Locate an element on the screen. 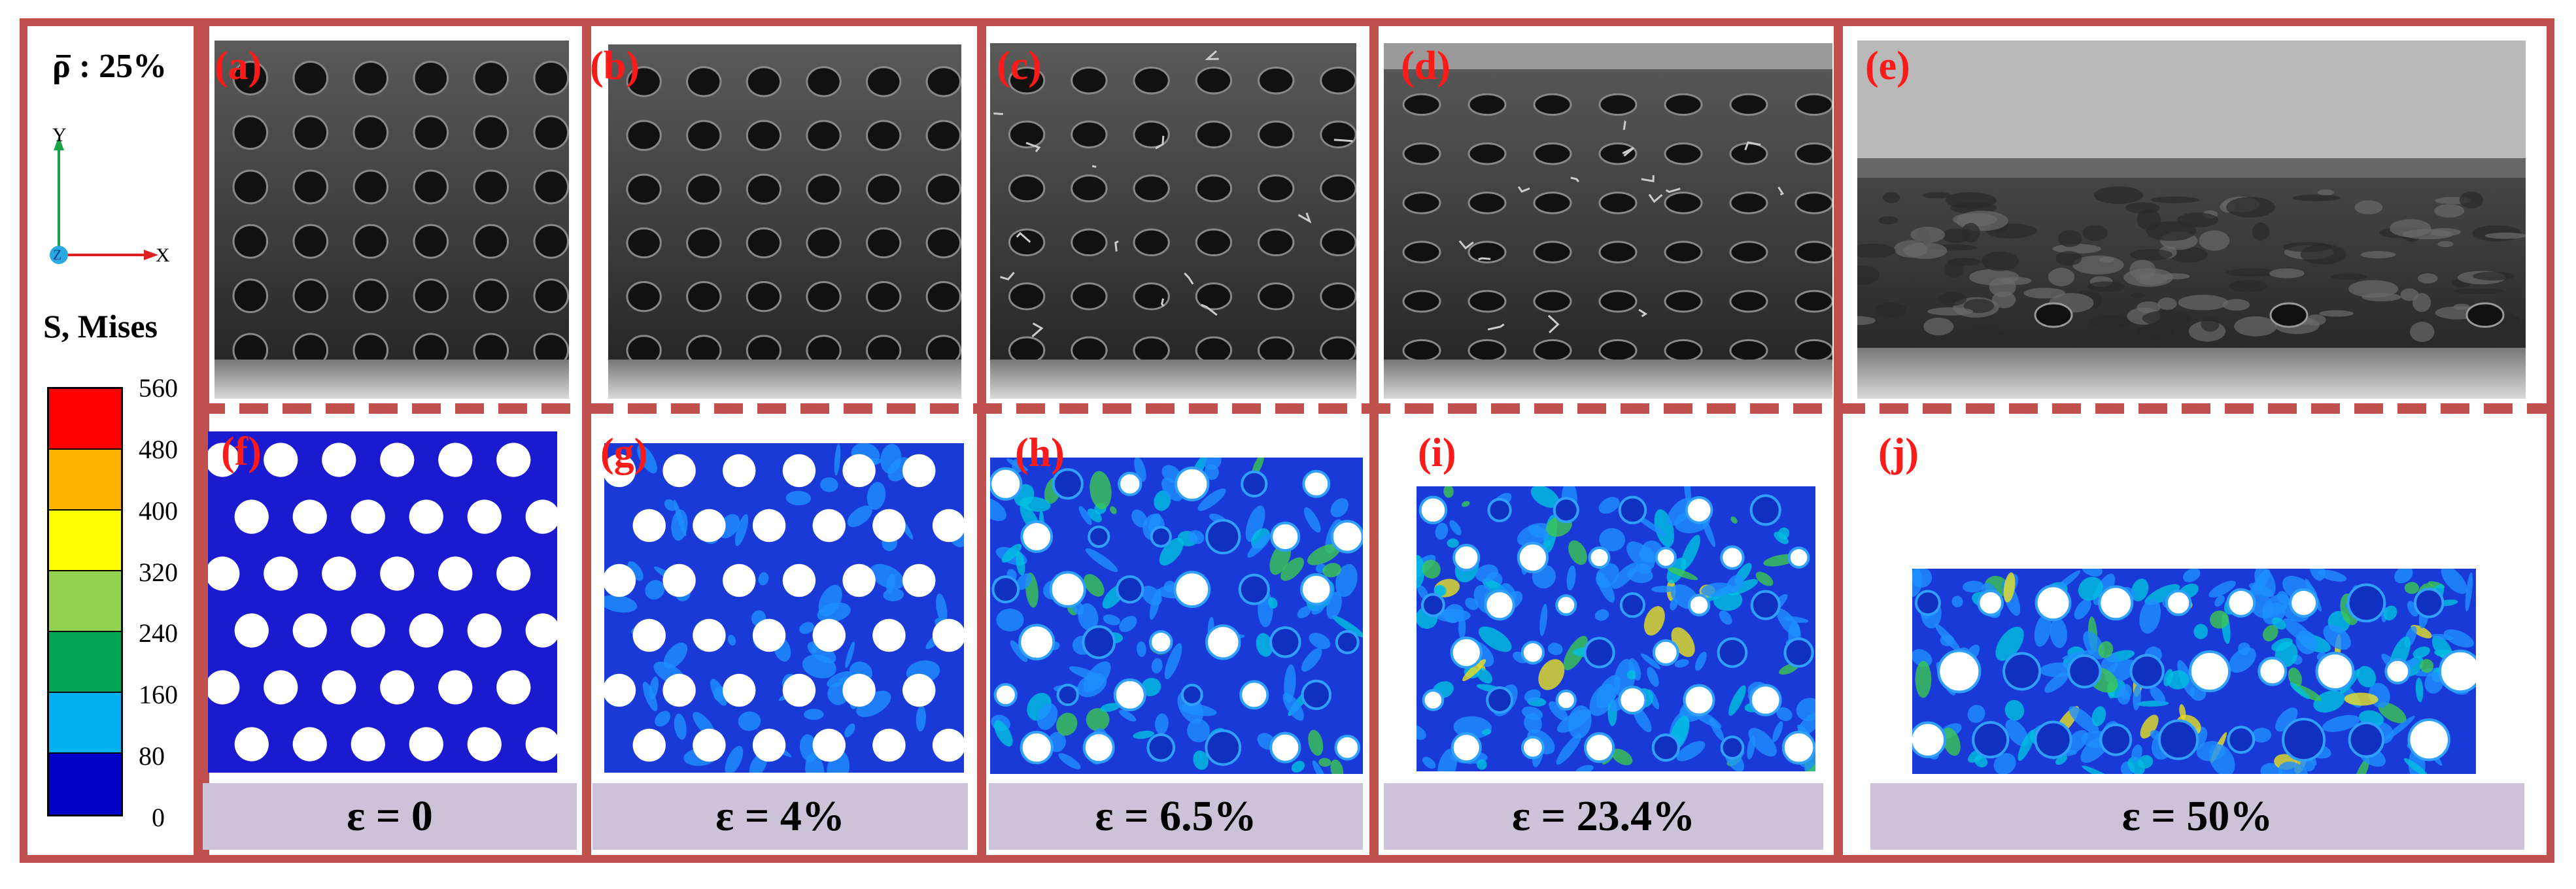 This screenshot has height=889, width=2576. panel-tag-bottom: (j) is located at coordinates (1899, 453).